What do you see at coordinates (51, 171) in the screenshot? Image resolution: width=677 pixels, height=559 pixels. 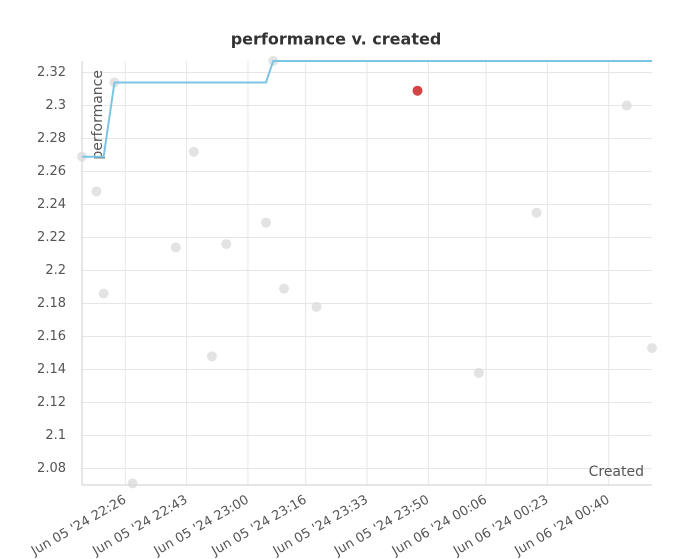 I see `y-tick-label: 2.26` at bounding box center [51, 171].